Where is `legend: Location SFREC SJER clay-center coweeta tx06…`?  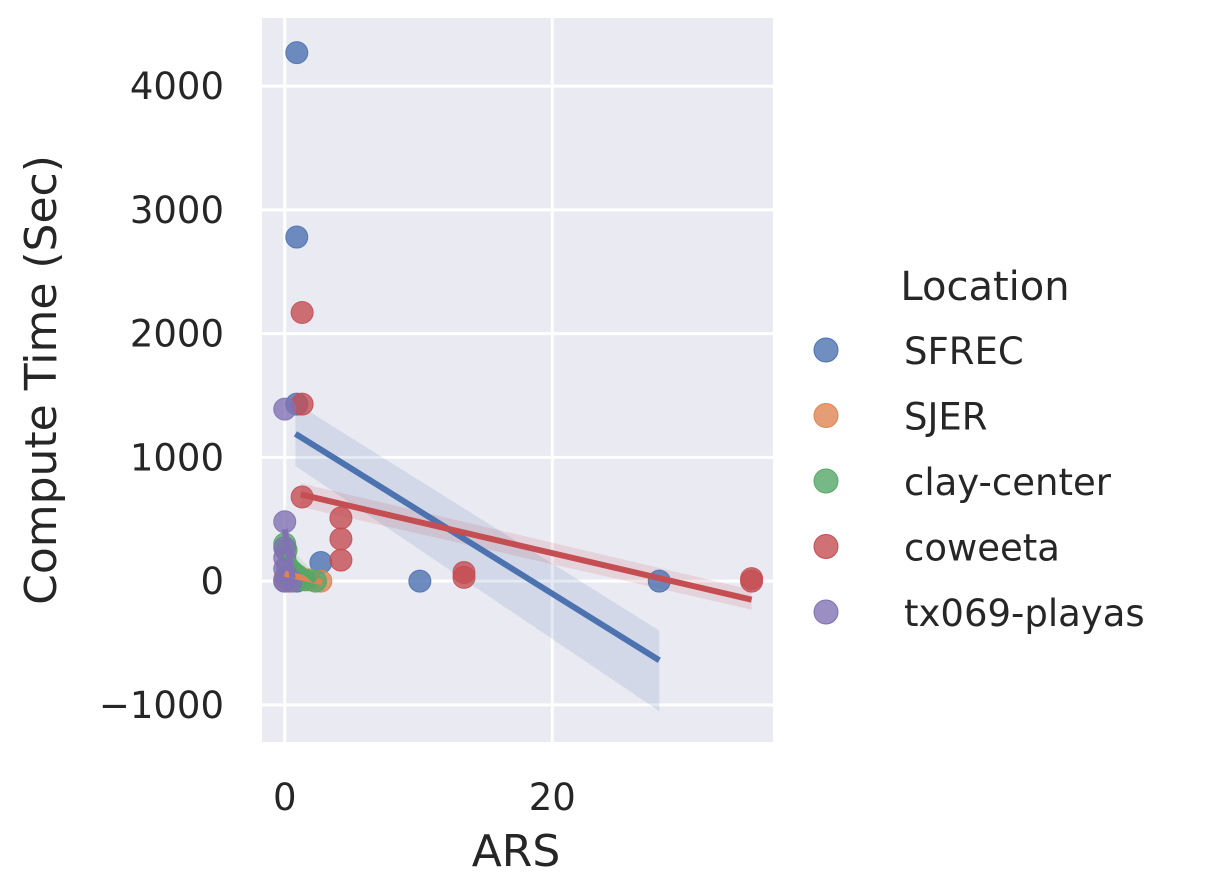 legend: Location SFREC SJER clay-center coweeta tx06… is located at coordinates (979, 449).